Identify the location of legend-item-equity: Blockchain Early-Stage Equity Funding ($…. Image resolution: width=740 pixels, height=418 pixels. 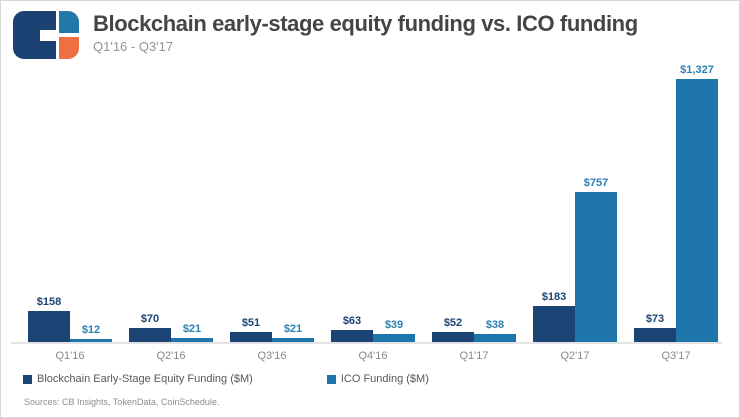
(138, 379).